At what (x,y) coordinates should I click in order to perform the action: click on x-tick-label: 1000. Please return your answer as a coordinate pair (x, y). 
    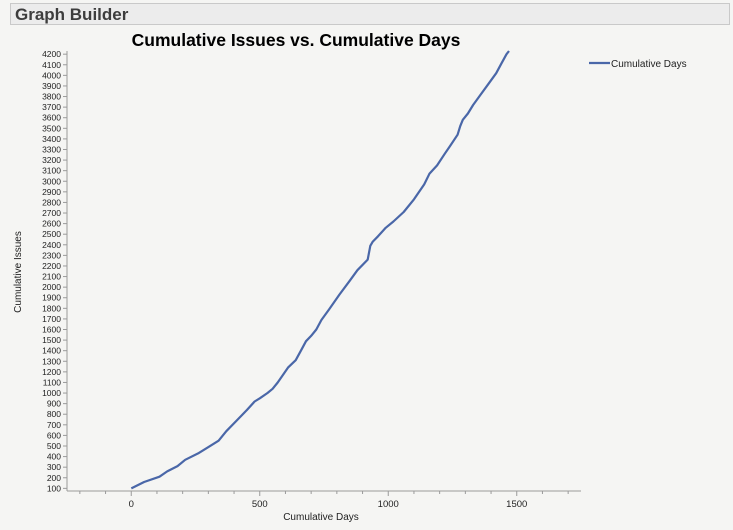
    Looking at the image, I should click on (388, 504).